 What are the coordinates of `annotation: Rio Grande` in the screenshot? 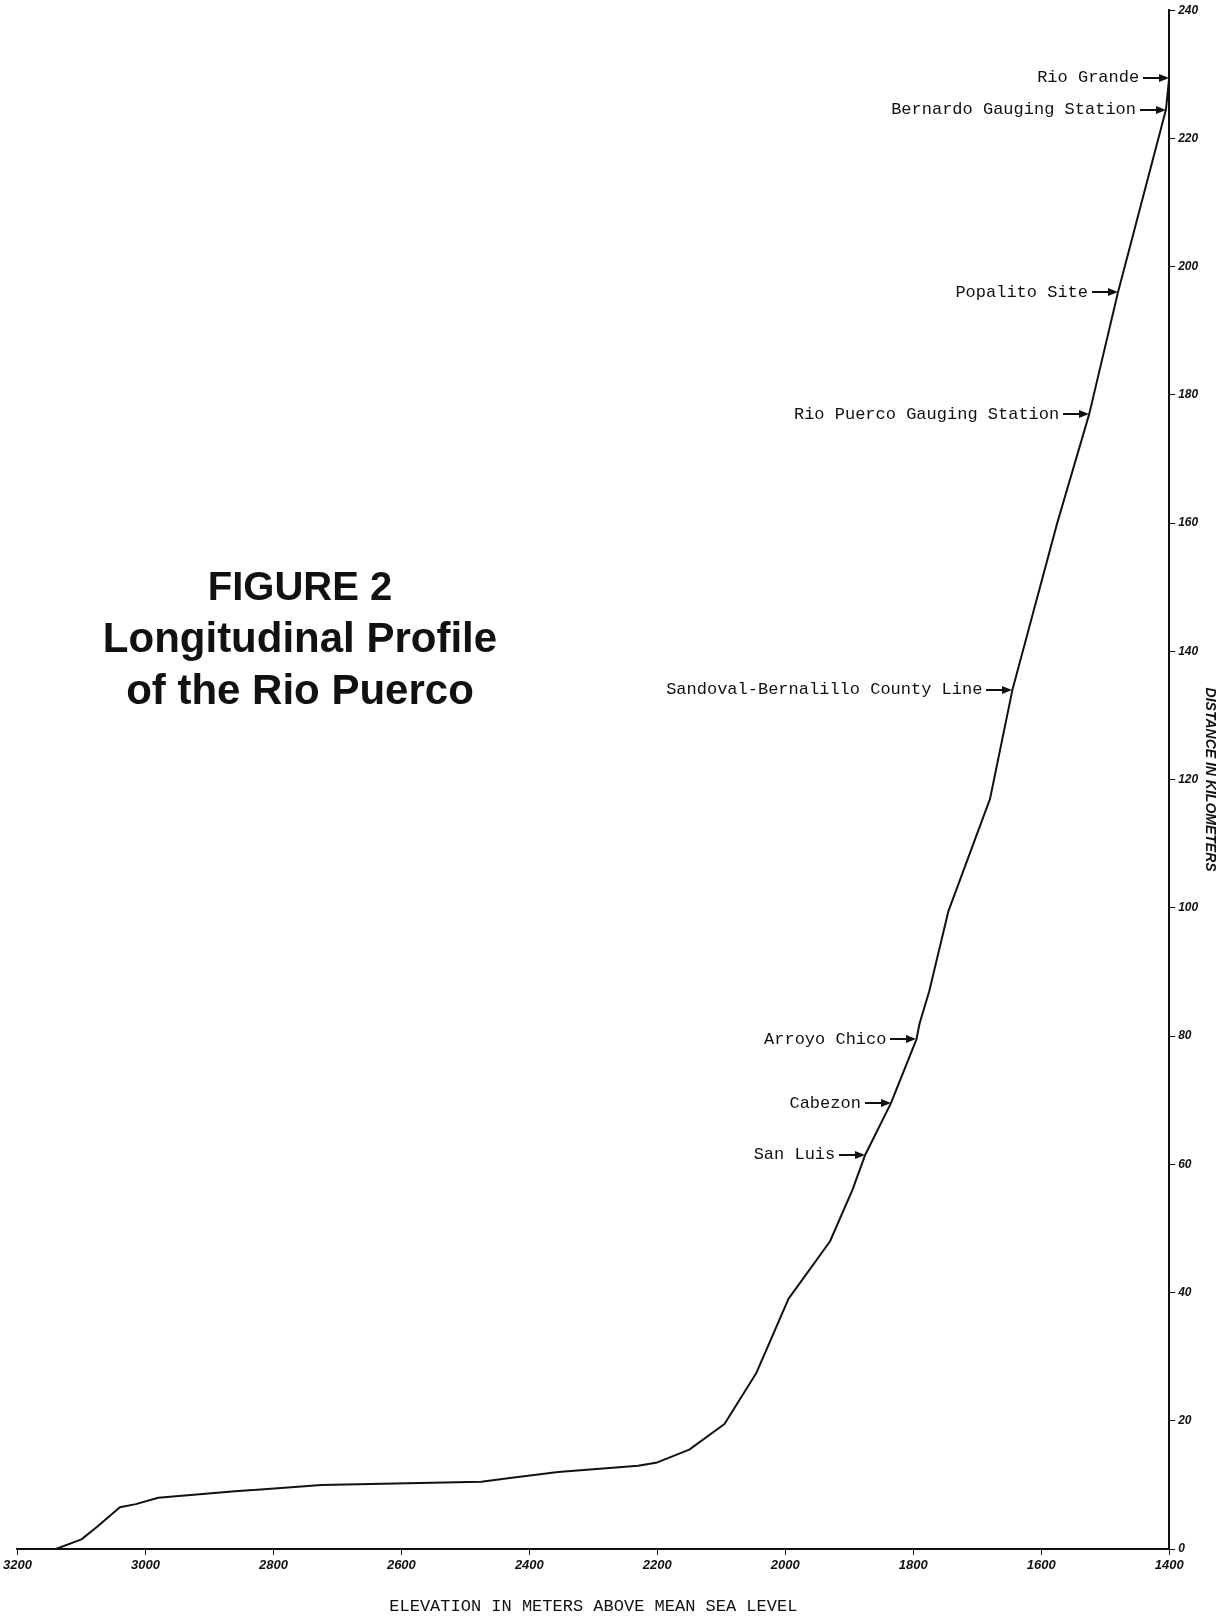 It's located at (1088, 78).